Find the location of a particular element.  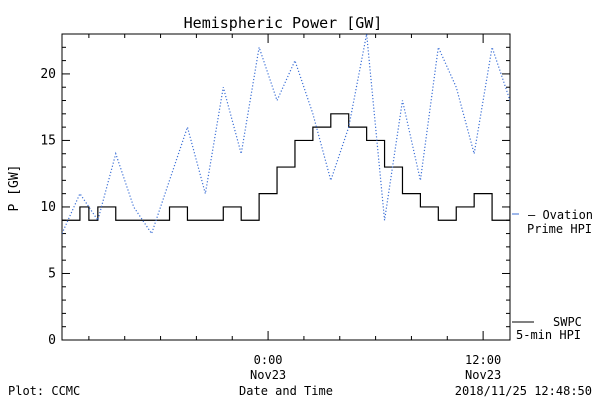

x-tick-time-label: 0:00 is located at coordinates (268, 360).